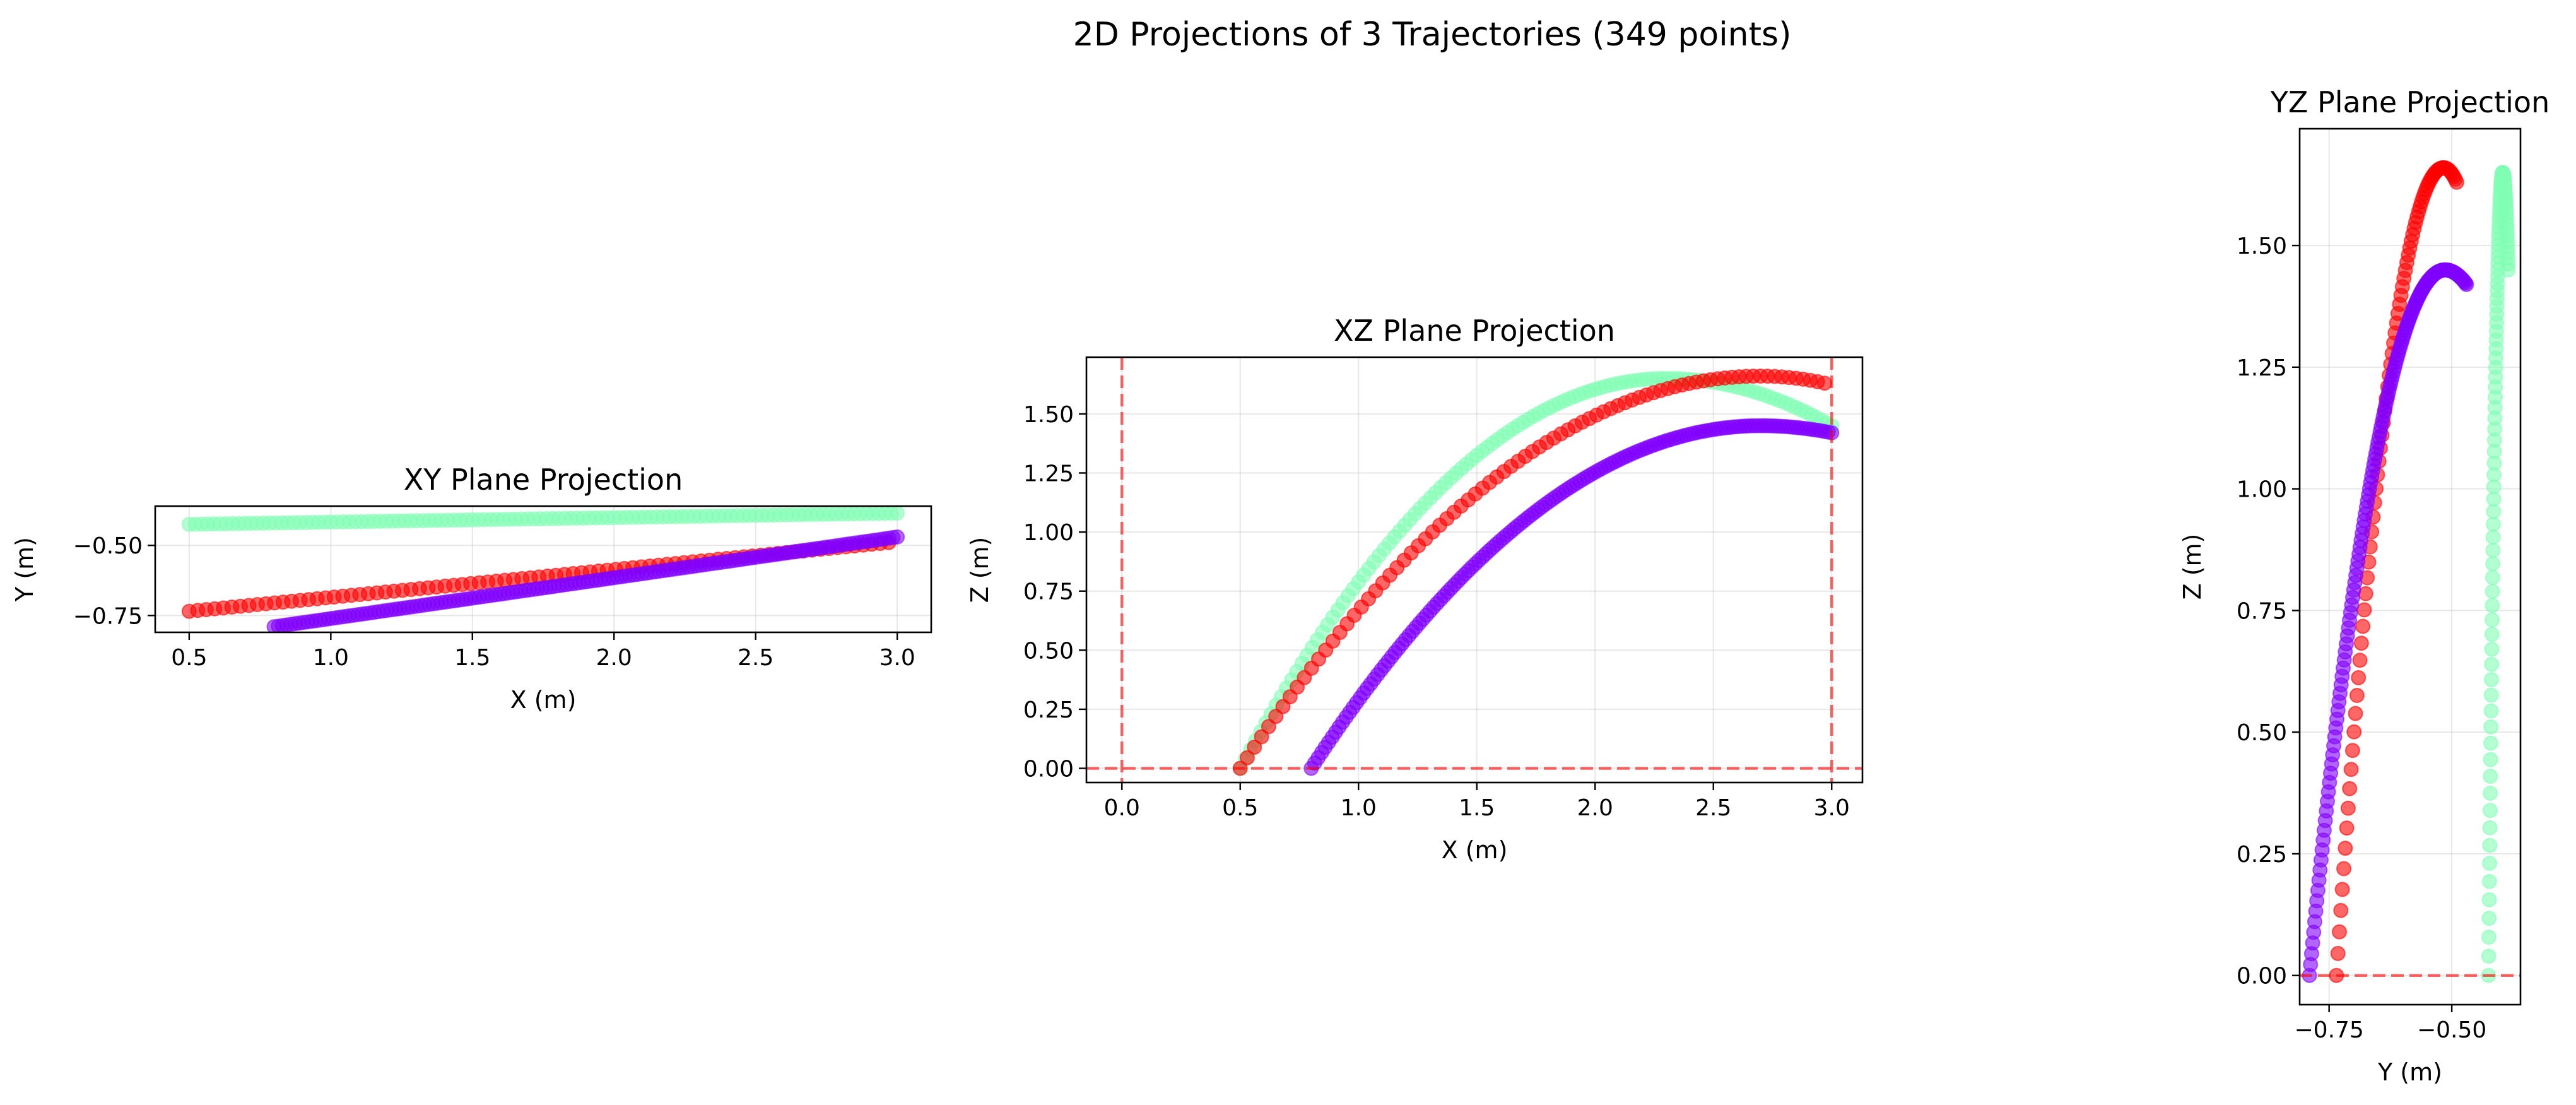 The image size is (2576, 1105). Describe the element at coordinates (2409, 1072) in the screenshot. I see `yz-x-axis-label: Y (m)` at that location.